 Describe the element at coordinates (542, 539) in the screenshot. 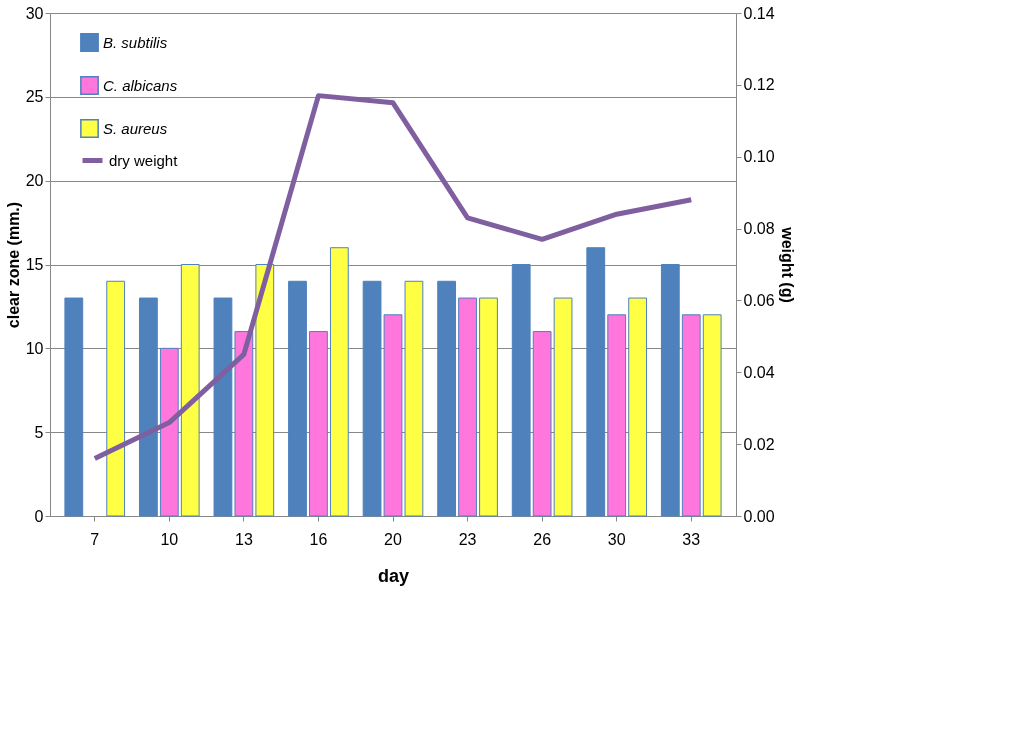

I see `x-tick-label: 26` at that location.